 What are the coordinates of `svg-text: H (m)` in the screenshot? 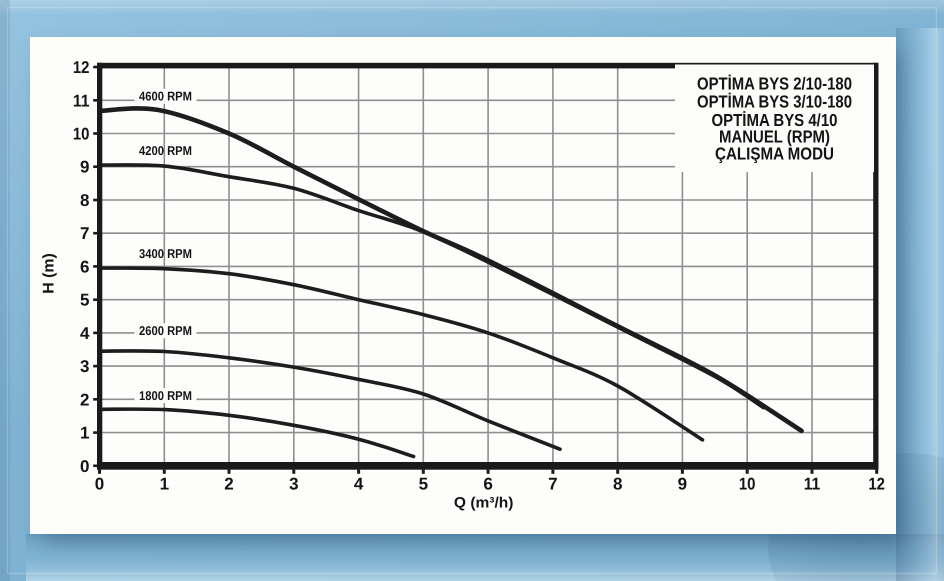 It's located at (49, 273).